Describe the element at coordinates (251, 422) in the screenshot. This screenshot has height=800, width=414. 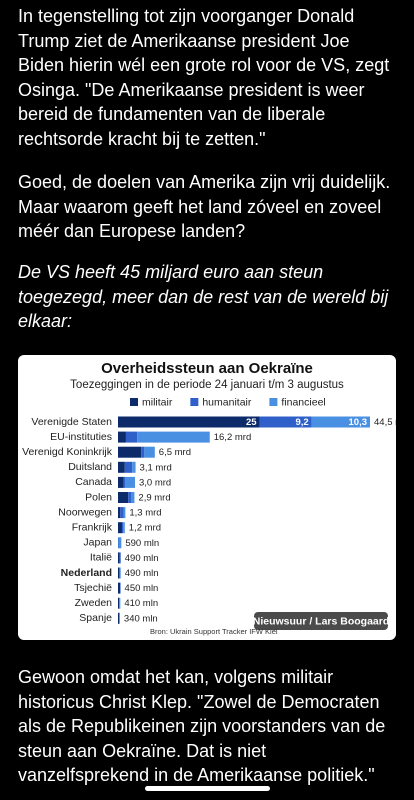
I see `value-label: 25` at that location.